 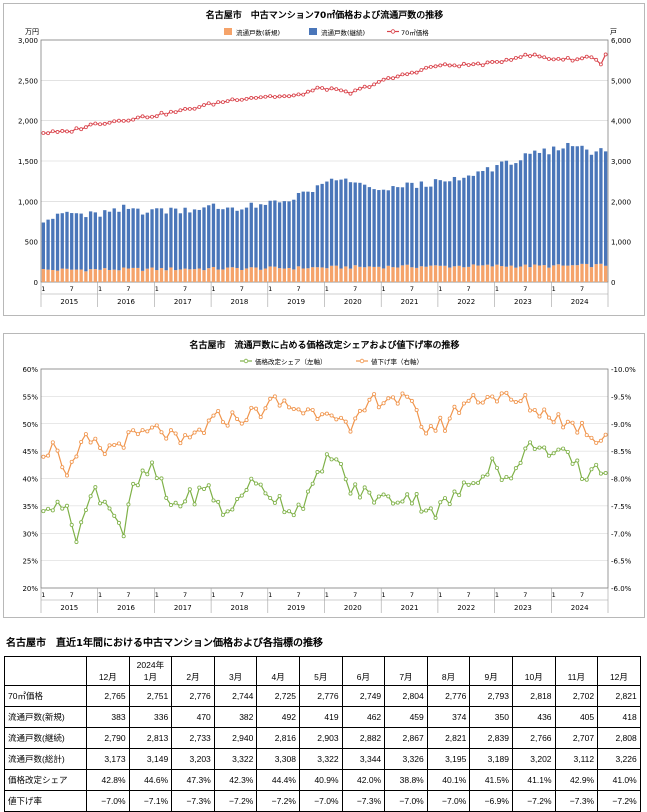 I want to click on table-cell: 2,733, so click(x=193, y=738).